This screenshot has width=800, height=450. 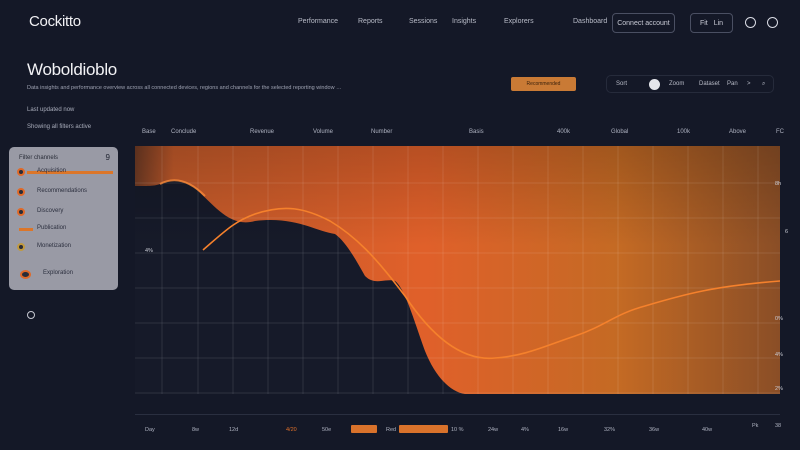 I want to click on x-tick: 40w, so click(x=707, y=430).